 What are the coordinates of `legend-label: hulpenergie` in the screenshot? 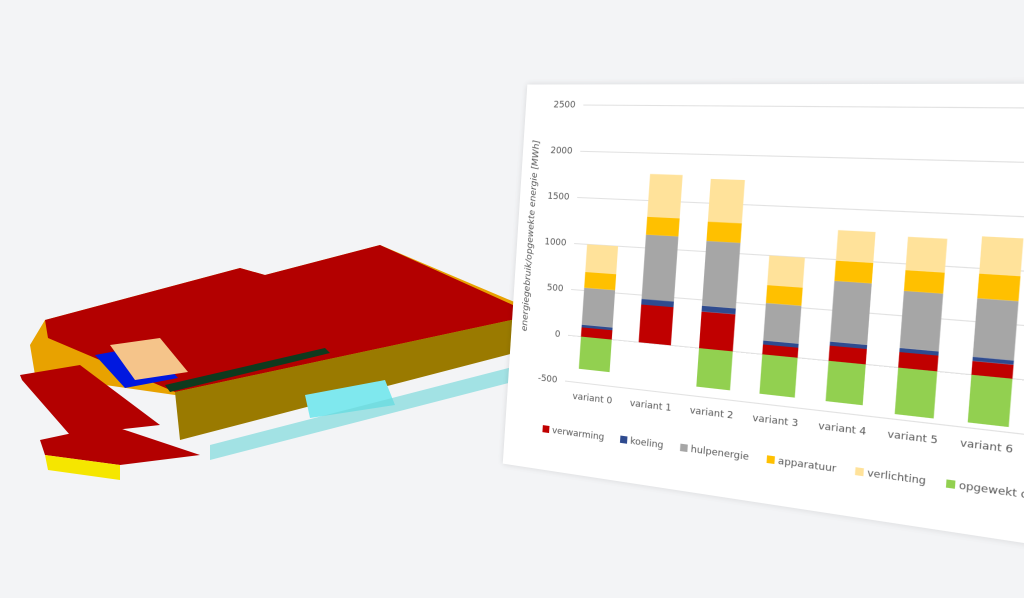 It's located at (719, 453).